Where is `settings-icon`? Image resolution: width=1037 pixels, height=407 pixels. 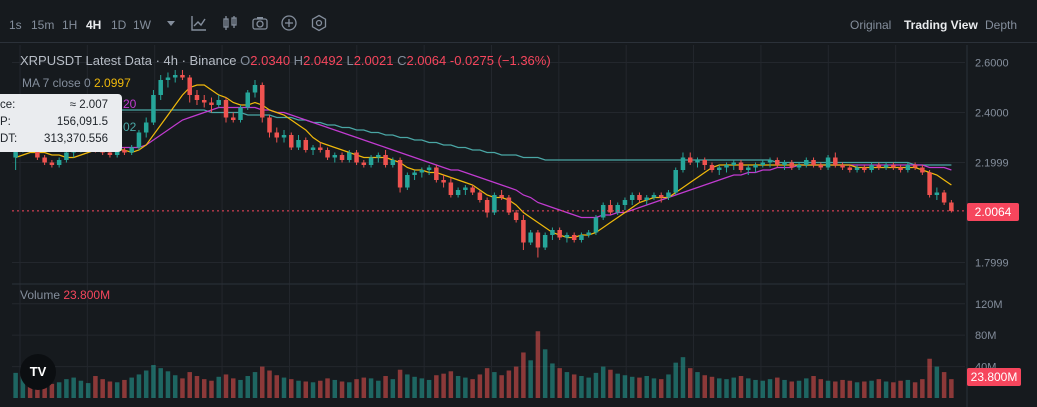
settings-icon is located at coordinates (319, 23).